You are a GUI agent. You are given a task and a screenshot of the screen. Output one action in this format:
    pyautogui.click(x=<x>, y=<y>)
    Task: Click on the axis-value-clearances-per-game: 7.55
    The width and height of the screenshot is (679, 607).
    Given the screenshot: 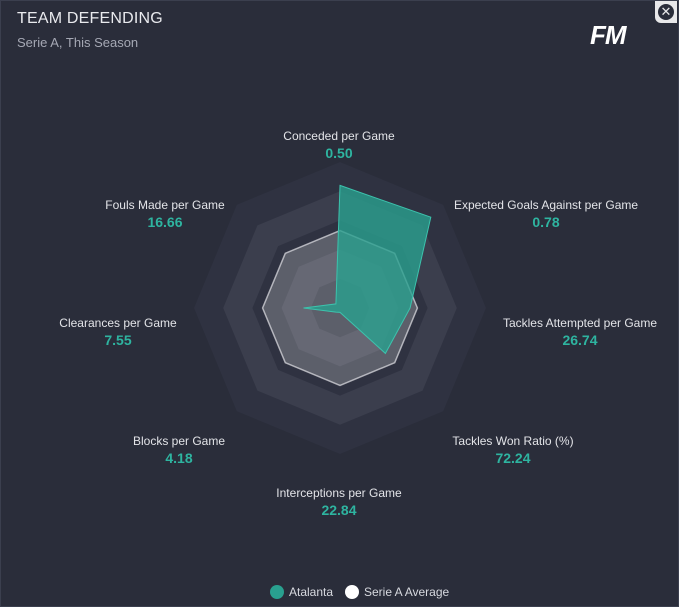 What is the action you would take?
    pyautogui.click(x=117, y=340)
    